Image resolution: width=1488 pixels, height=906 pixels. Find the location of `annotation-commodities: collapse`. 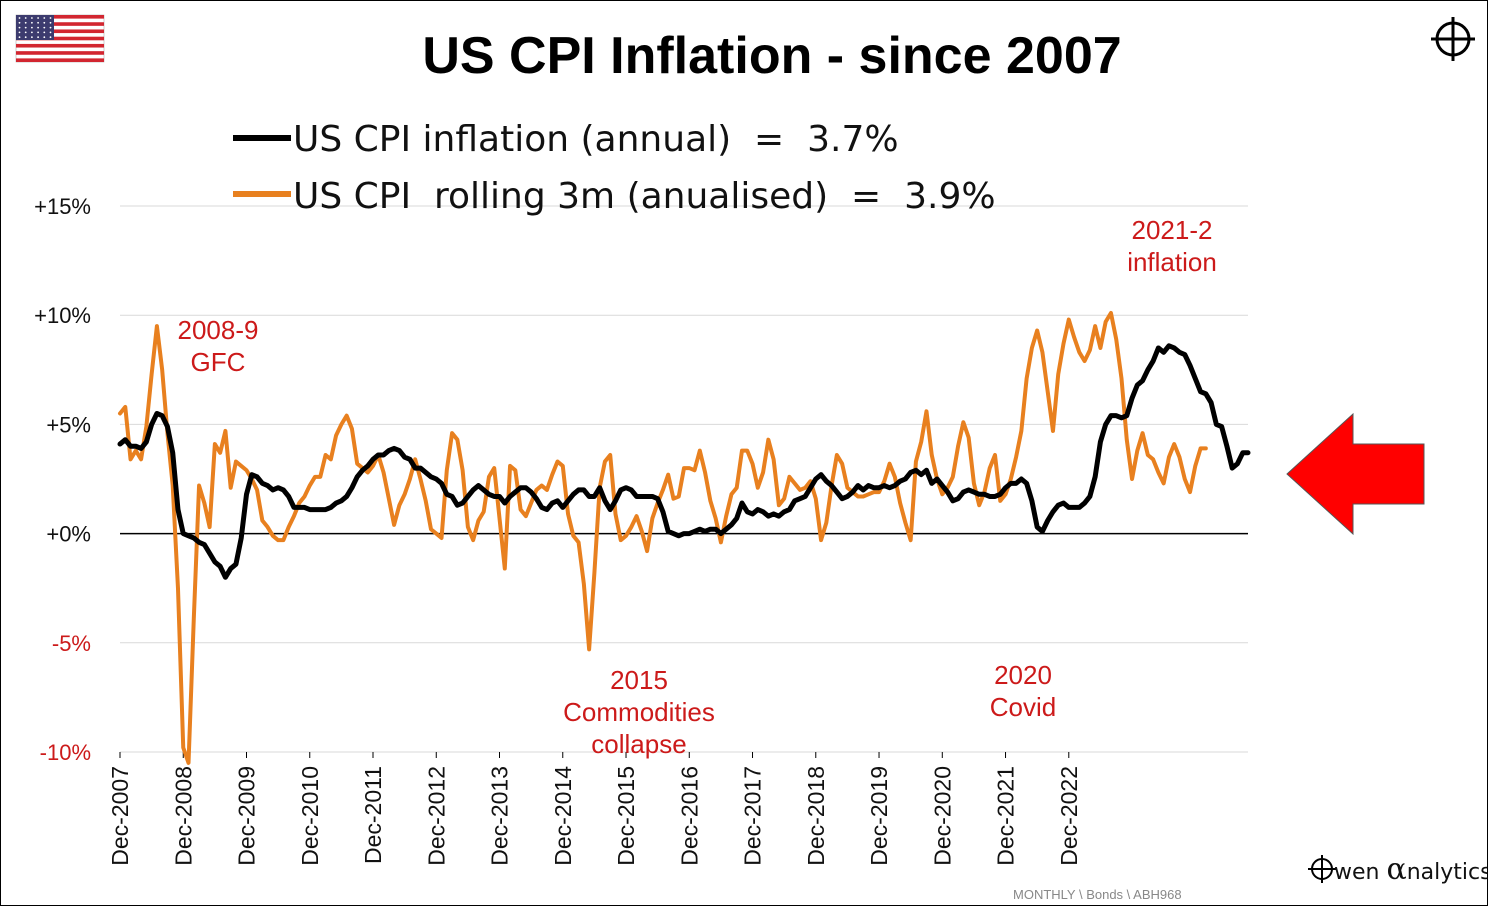

annotation-commodities: collapse is located at coordinates (638, 744).